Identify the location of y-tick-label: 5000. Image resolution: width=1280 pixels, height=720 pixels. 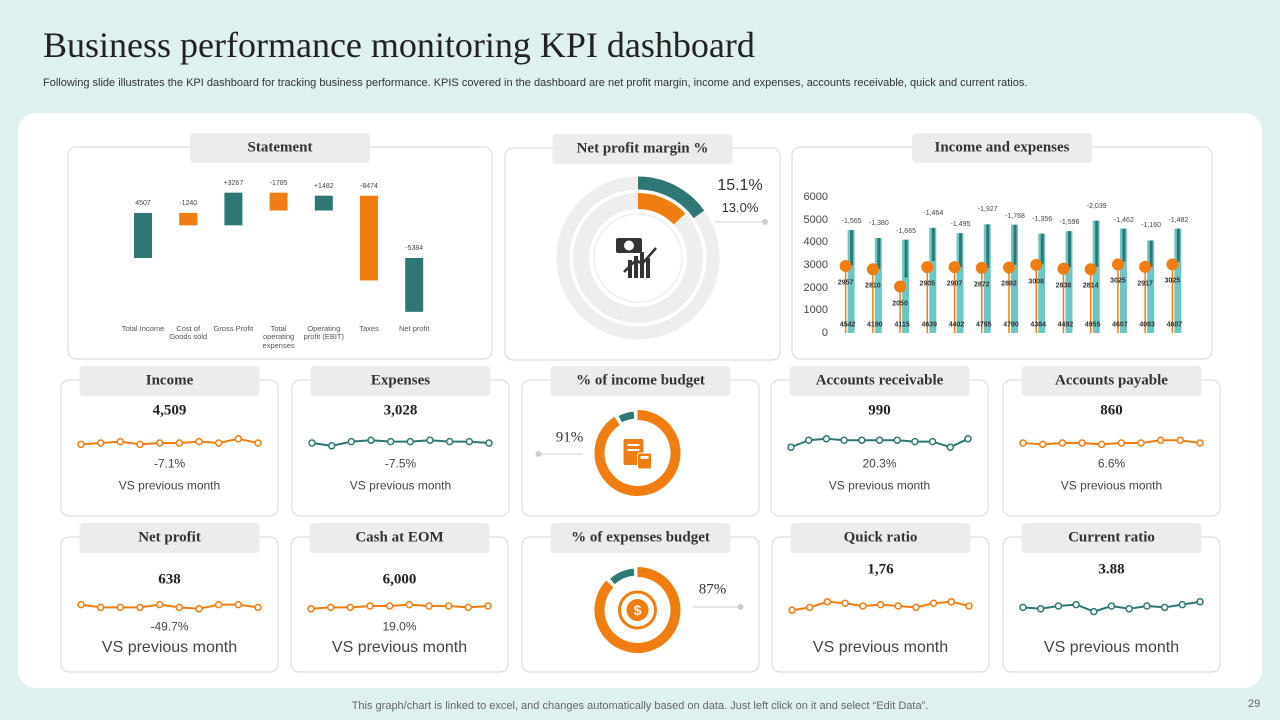
(815, 219).